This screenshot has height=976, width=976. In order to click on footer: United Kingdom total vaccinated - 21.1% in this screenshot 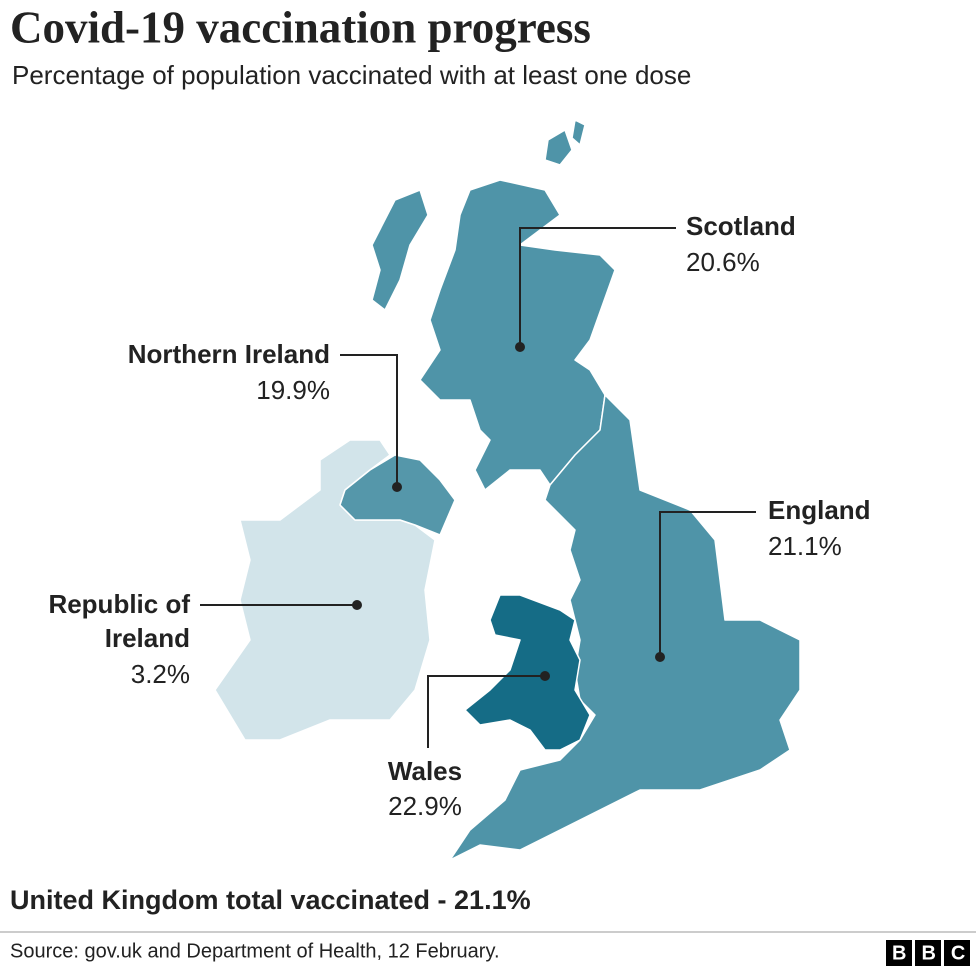, I will do `click(270, 900)`.